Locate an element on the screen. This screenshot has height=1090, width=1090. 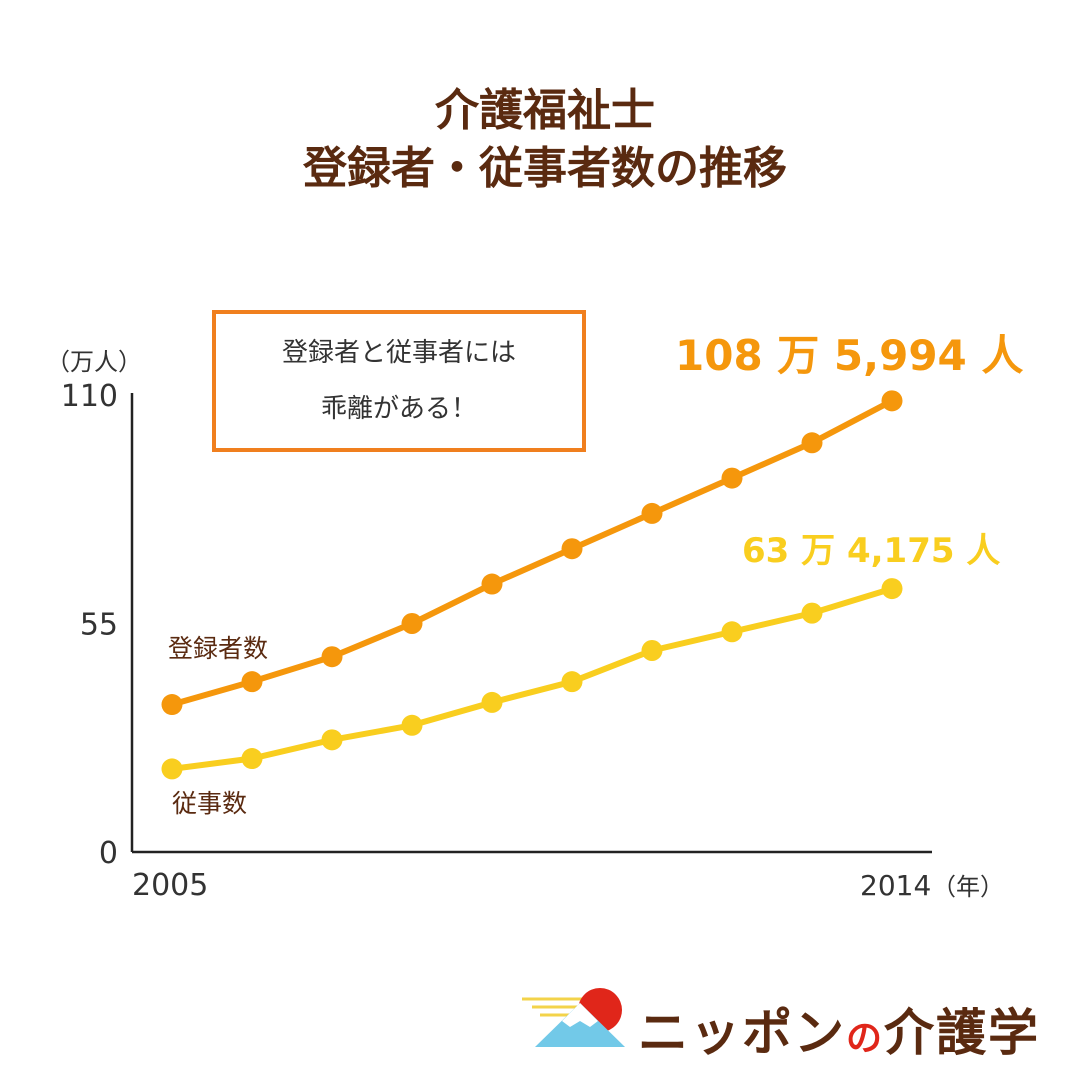
y-unit-label: （万人） is located at coordinates (94, 362).